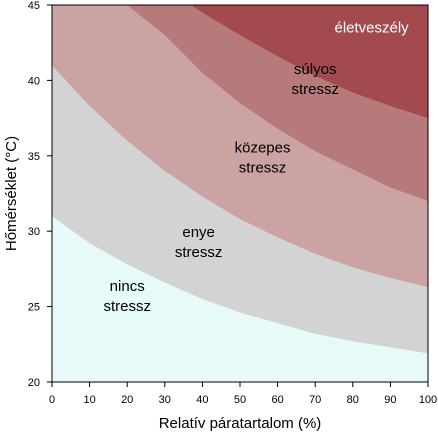 Image resolution: width=438 pixels, height=435 pixels. What do you see at coordinates (390, 400) in the screenshot?
I see `x-tick-label: 90` at bounding box center [390, 400].